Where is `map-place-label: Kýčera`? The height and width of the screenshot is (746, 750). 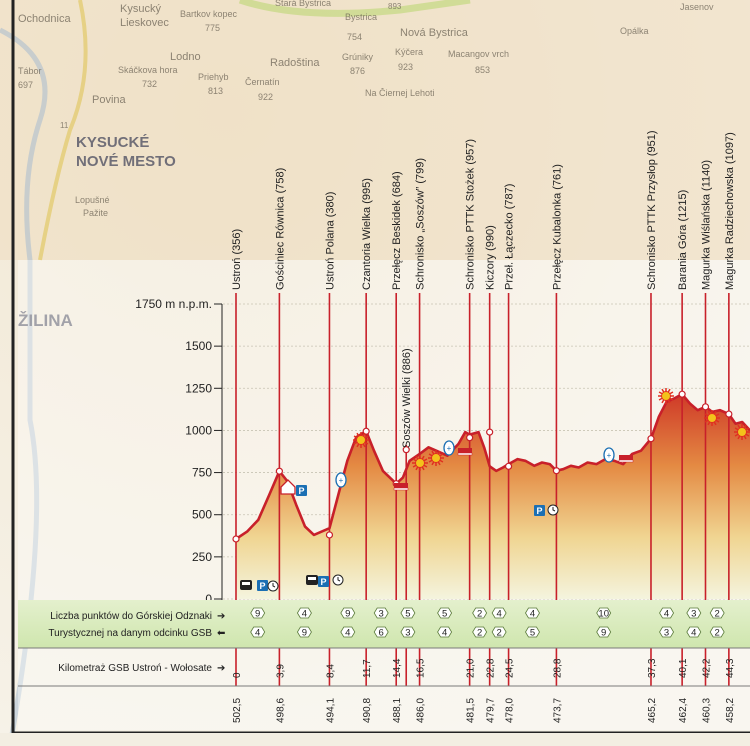
map-place-label: Kýčera is located at coordinates (409, 52).